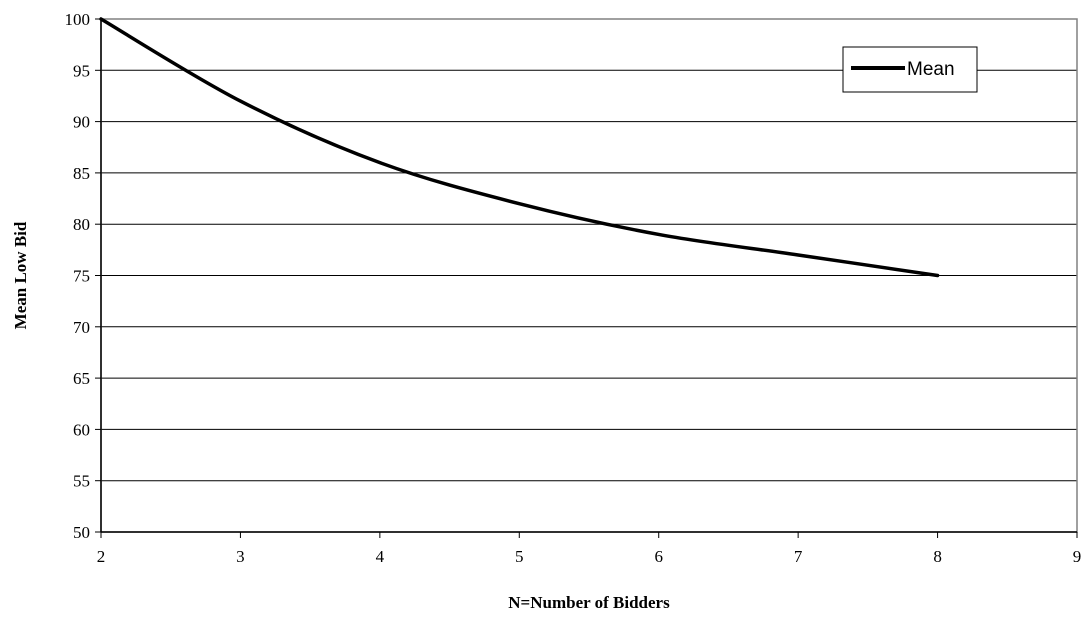 The width and height of the screenshot is (1081, 619). What do you see at coordinates (1077, 556) in the screenshot?
I see `x-tick-label-9: 9` at bounding box center [1077, 556].